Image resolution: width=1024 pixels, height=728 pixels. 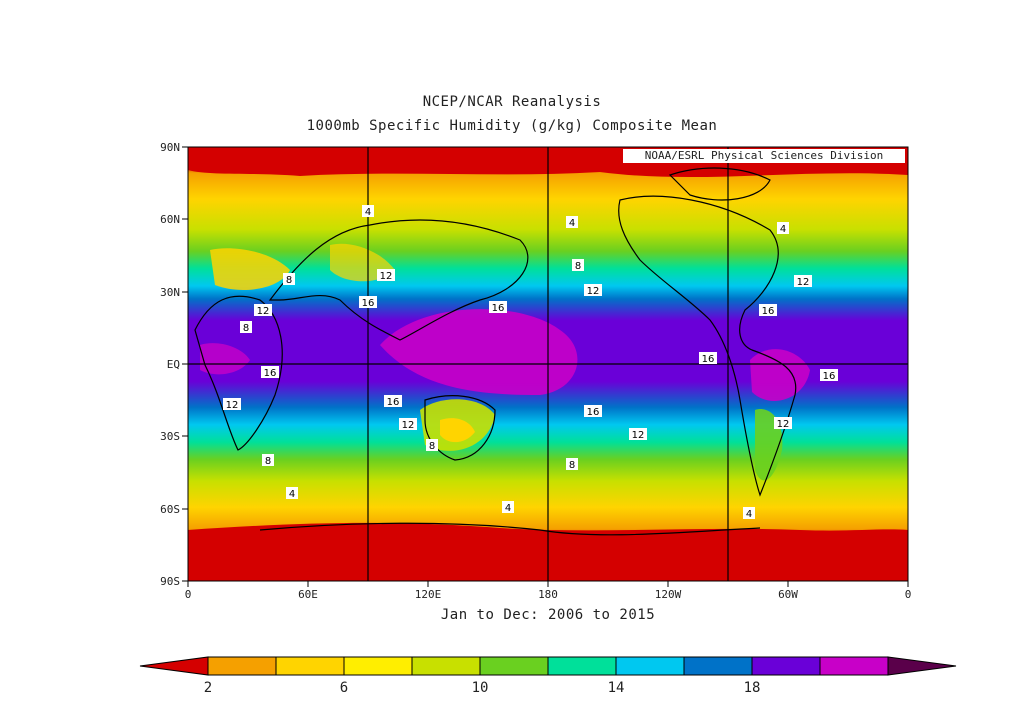 I want to click on x-tick-label: 180, so click(x=548, y=594).